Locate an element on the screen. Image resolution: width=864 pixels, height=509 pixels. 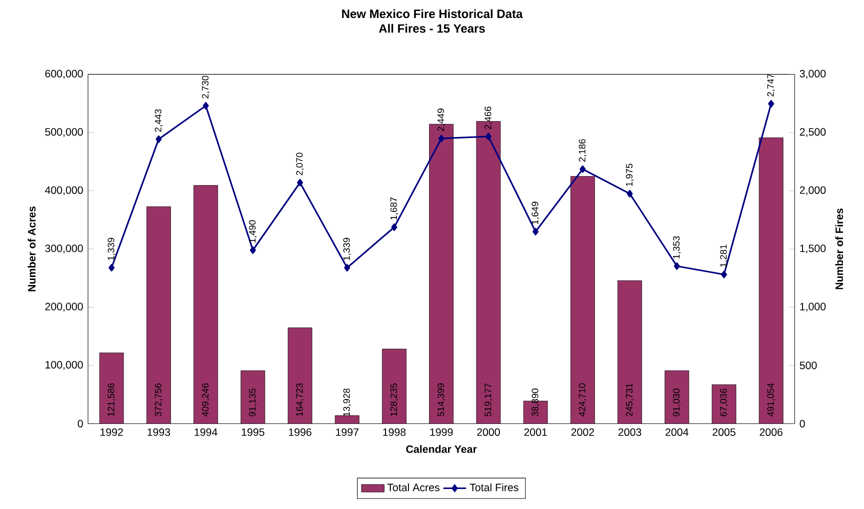
data-label: 2,747 is located at coordinates (771, 85).